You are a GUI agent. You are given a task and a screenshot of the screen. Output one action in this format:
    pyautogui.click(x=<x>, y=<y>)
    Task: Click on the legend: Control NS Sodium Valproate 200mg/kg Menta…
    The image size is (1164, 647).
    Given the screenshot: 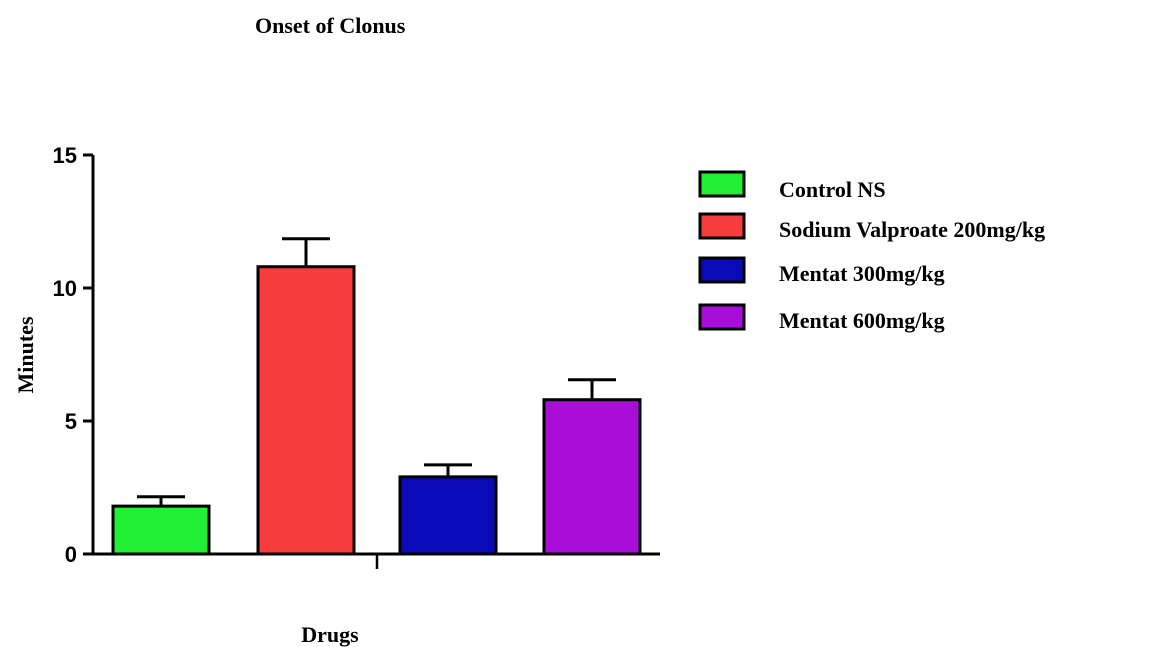 What is the action you would take?
    pyautogui.click(x=871, y=251)
    